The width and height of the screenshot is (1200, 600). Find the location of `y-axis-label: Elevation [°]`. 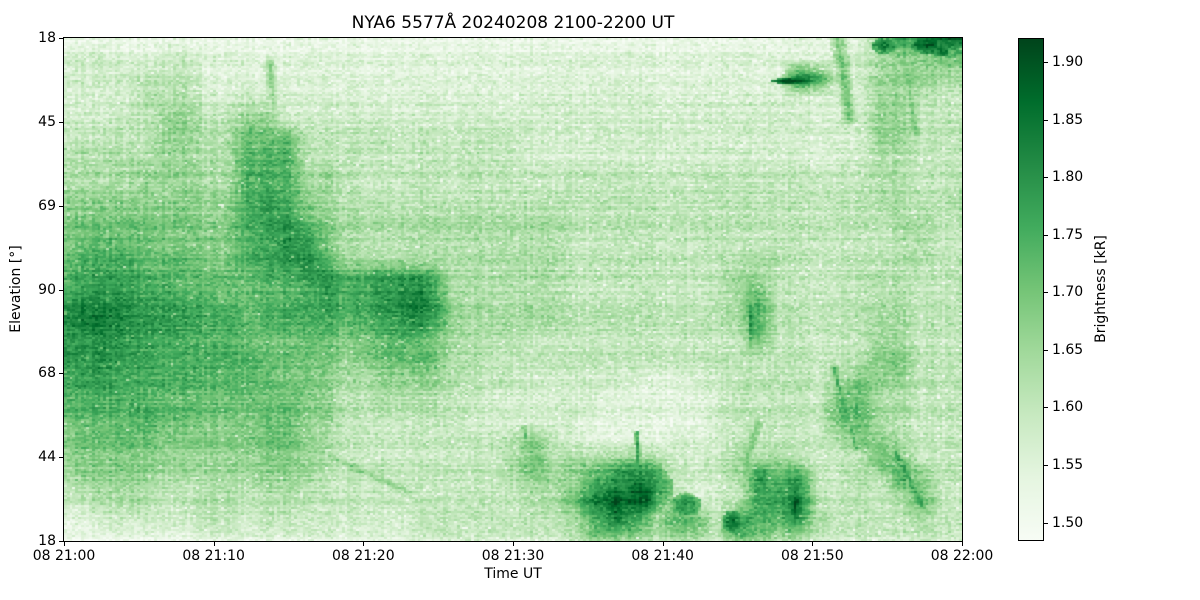

y-axis-label: Elevation [°] is located at coordinates (16, 289).